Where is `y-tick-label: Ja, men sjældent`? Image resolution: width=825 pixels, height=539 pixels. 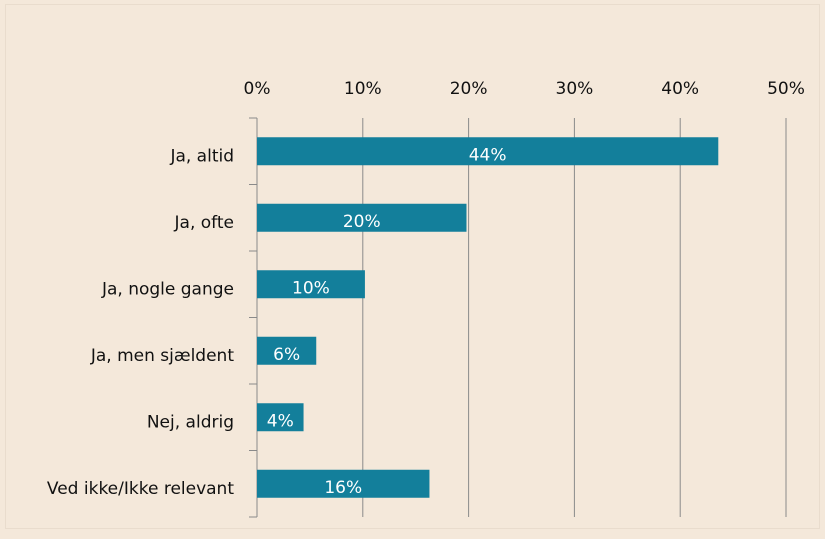
y-tick-label: Ja, men sjældent is located at coordinates (162, 356).